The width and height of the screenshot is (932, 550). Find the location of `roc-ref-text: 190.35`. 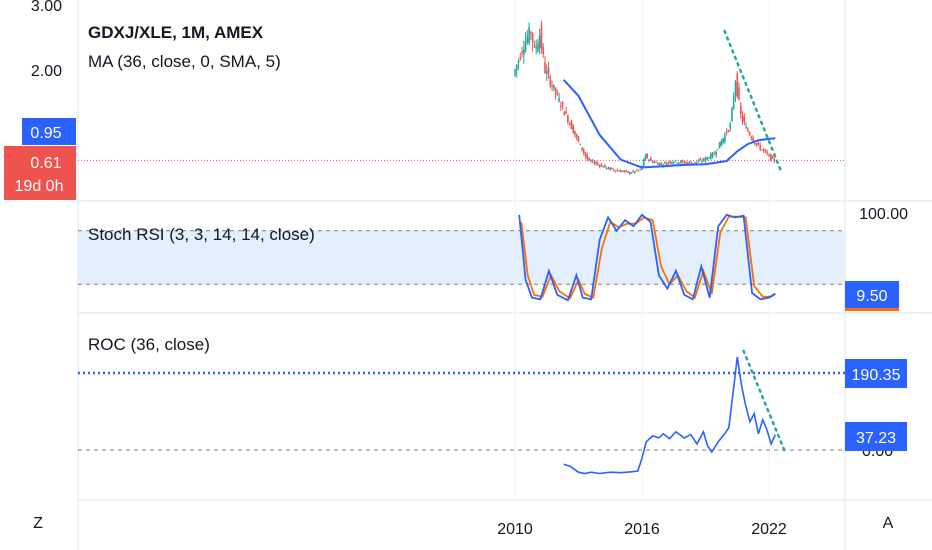

roc-ref-text: 190.35 is located at coordinates (876, 375).